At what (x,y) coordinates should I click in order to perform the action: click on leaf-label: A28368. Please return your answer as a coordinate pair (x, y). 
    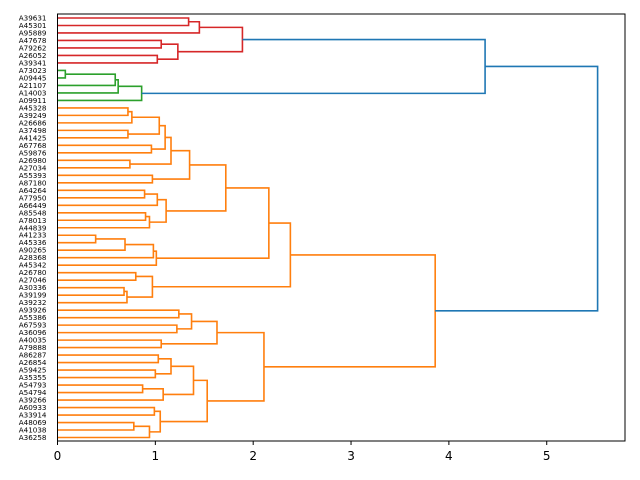
    Looking at the image, I should click on (33, 257).